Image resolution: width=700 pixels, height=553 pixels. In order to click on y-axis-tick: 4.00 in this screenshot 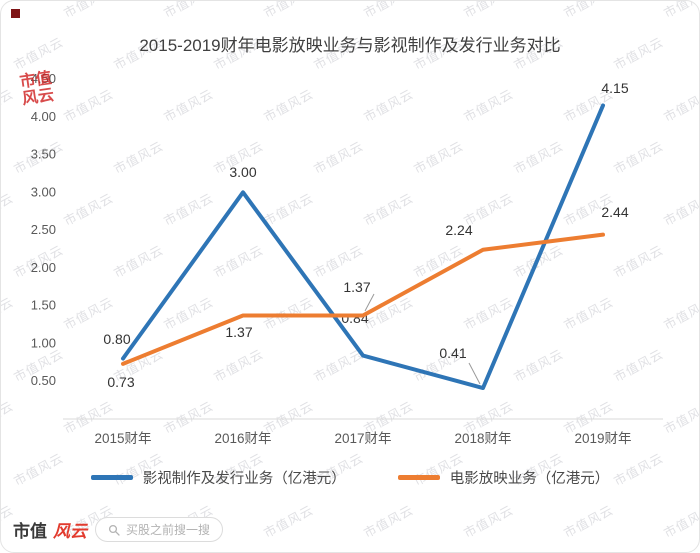, I will do `click(43, 116)`.